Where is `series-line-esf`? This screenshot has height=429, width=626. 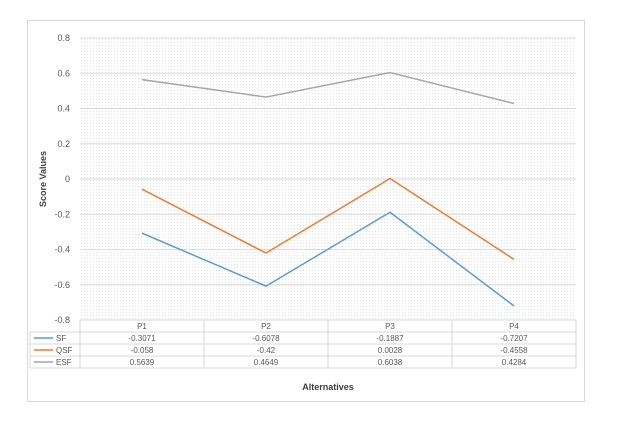
series-line-esf is located at coordinates (328, 88).